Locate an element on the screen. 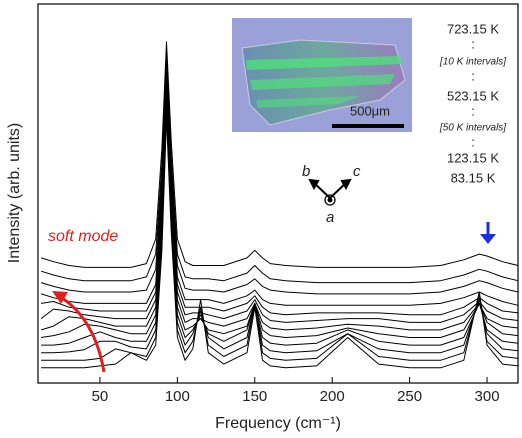 The image size is (522, 438). axis-c: c is located at coordinates (357, 171).